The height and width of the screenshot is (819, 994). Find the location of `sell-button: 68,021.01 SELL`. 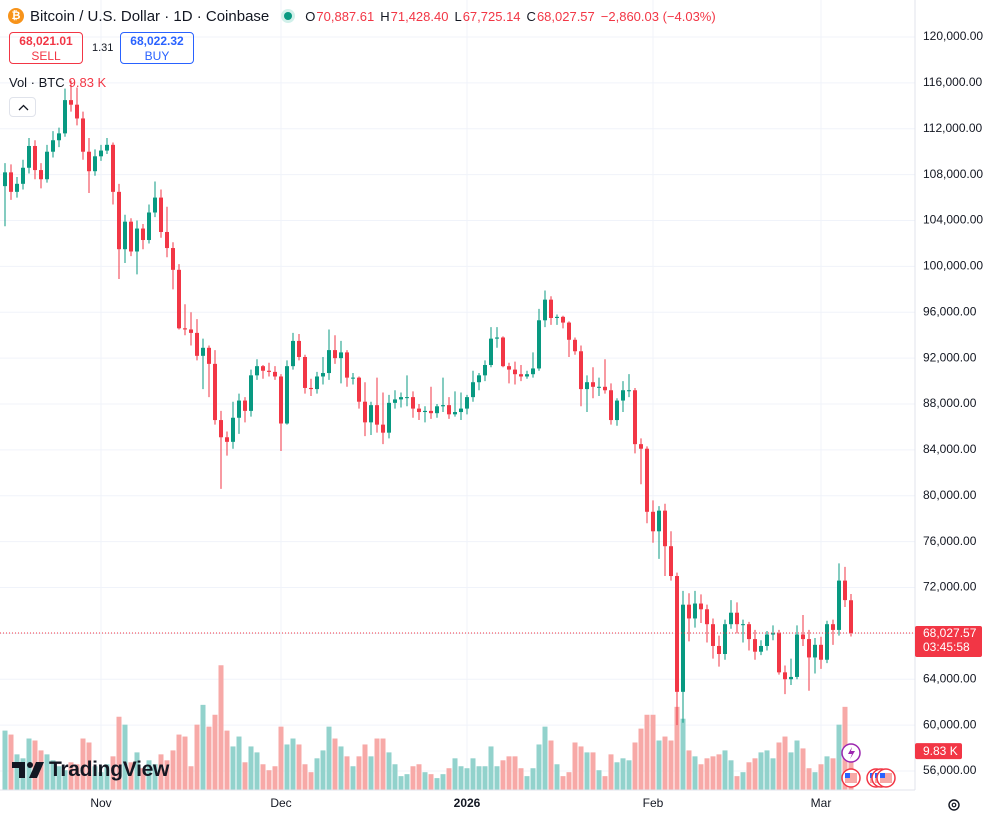

sell-button: 68,021.01 SELL is located at coordinates (46, 48).